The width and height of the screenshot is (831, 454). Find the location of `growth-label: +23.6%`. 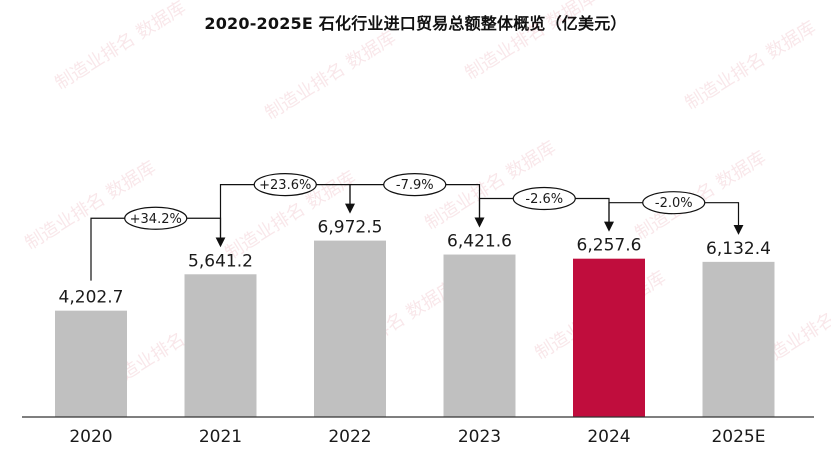

growth-label: +23.6% is located at coordinates (285, 185).